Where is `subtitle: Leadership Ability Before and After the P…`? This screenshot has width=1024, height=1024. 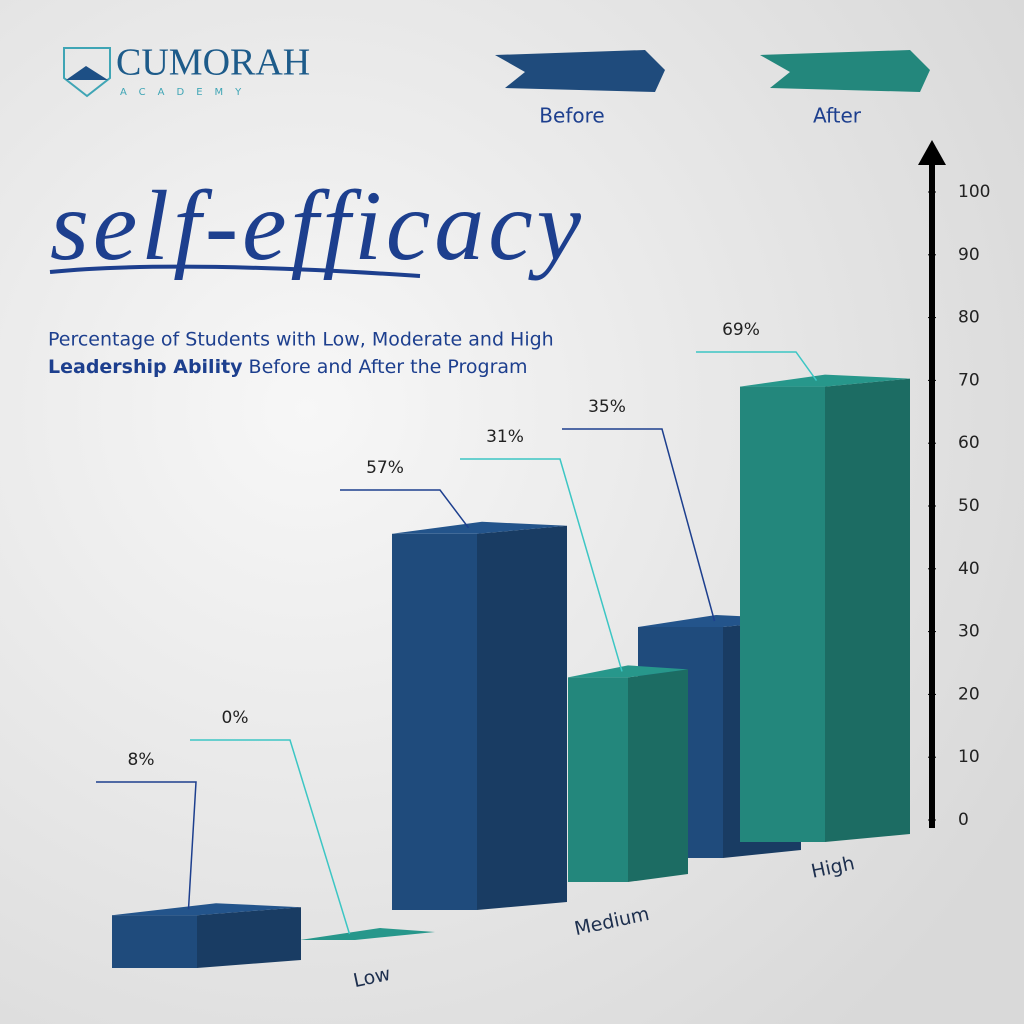
subtitle: Leadership Ability Before and After the P… is located at coordinates (288, 367).